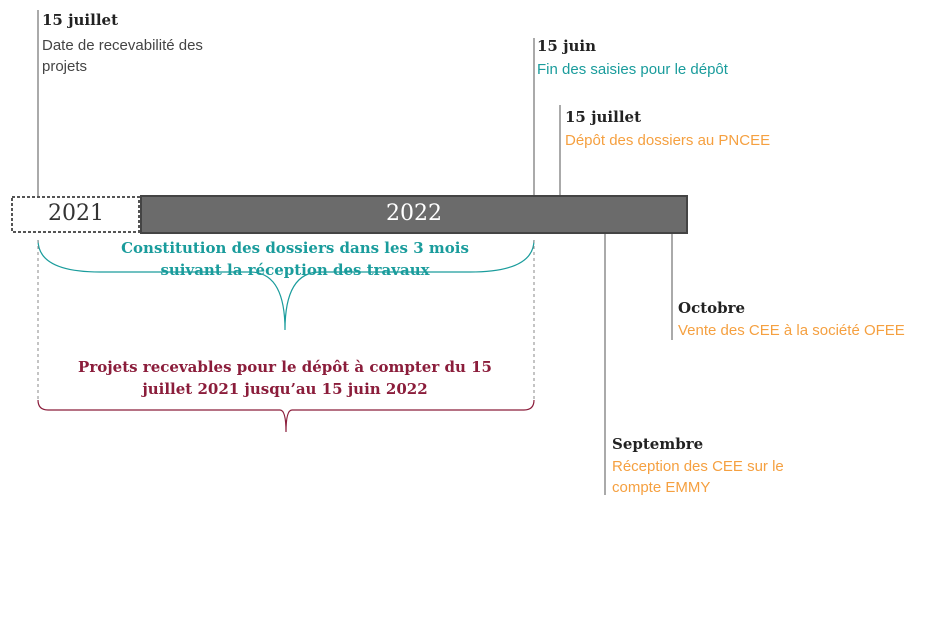  Describe the element at coordinates (791, 330) in the screenshot. I see `event-label: Vente des CEE à la société OFEE` at that location.